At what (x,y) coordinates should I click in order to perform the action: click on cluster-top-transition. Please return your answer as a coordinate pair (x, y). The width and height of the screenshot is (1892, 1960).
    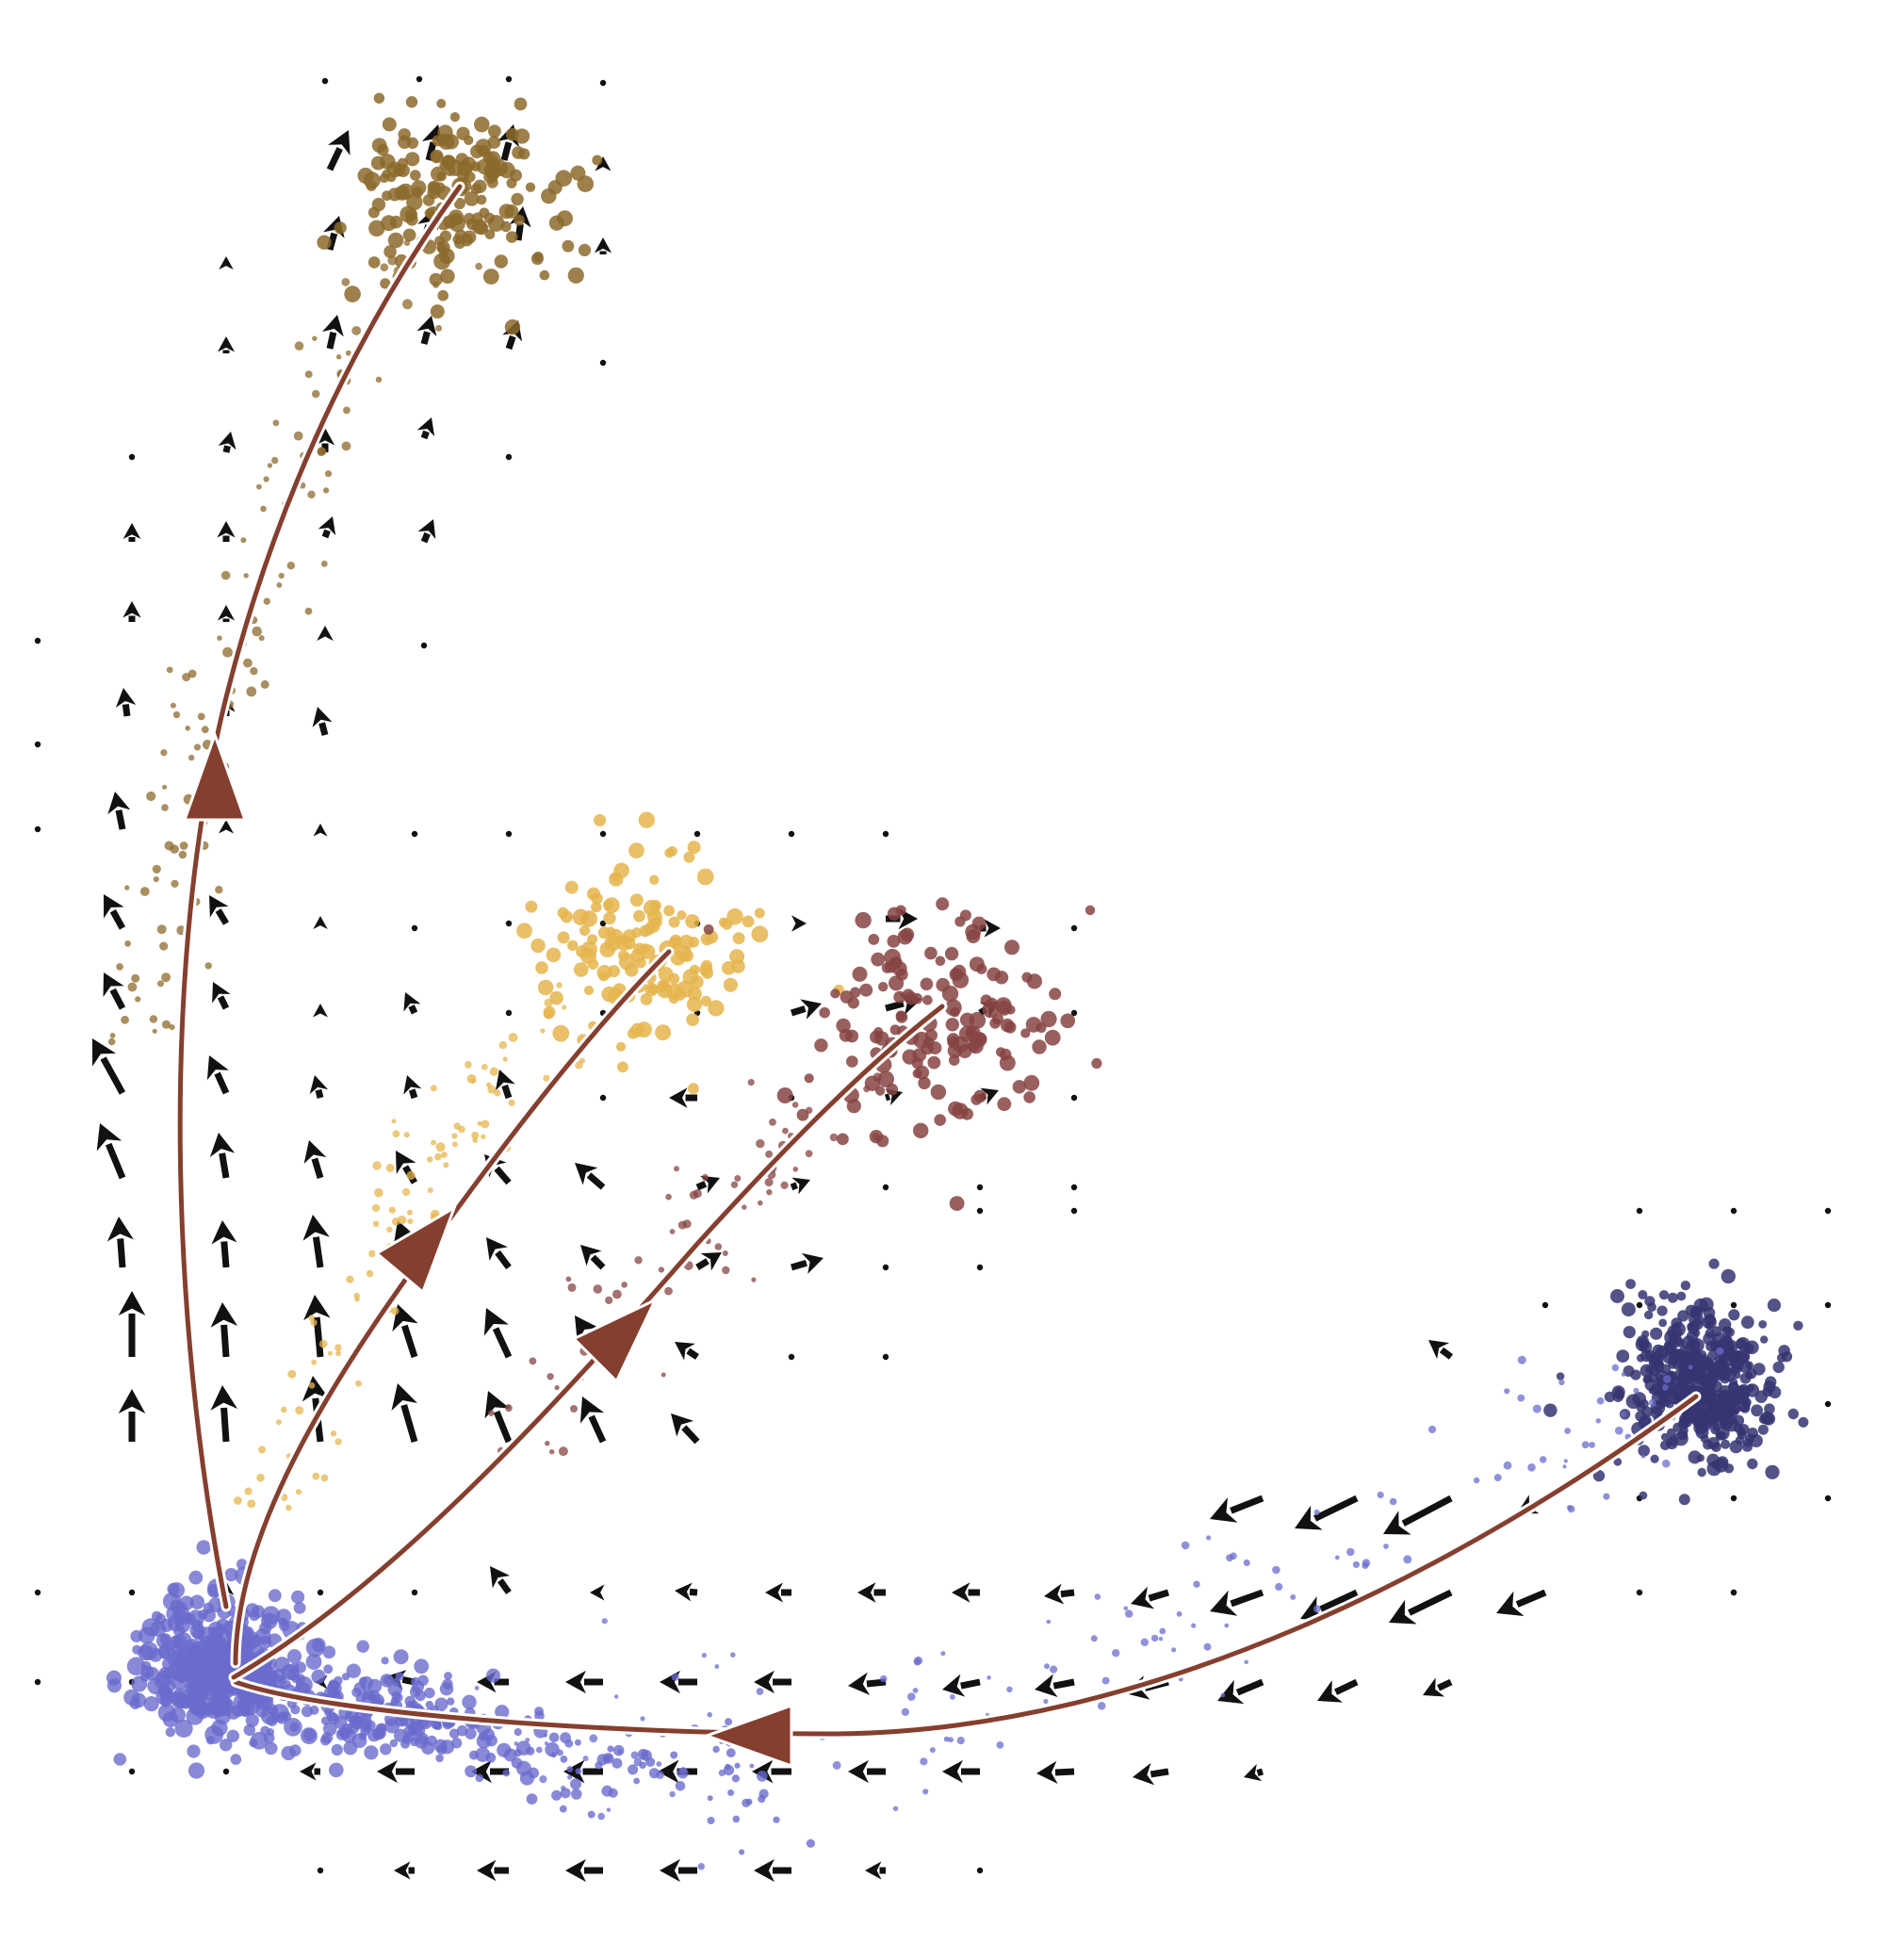
    Looking at the image, I should click on (294, 642).